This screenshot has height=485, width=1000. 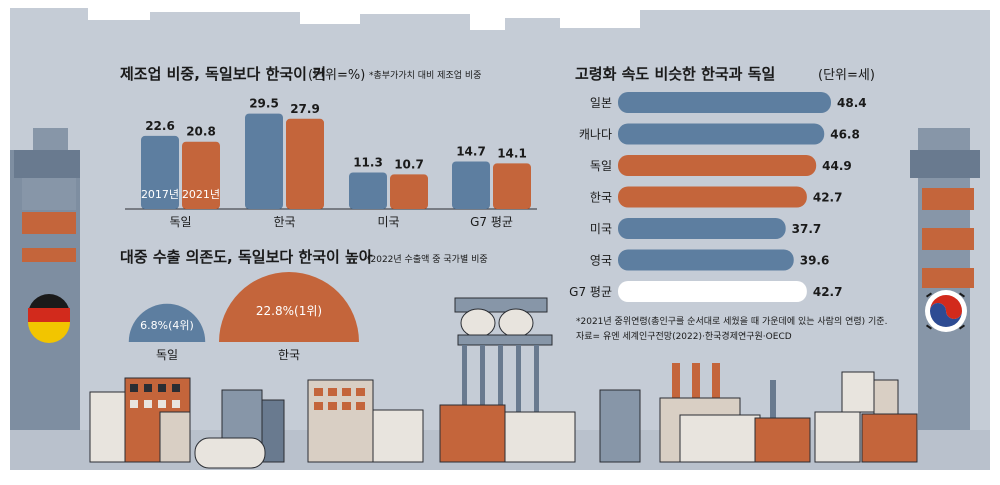 What do you see at coordinates (368, 162) in the screenshot?
I see `bar-value-label: 11.3` at bounding box center [368, 162].